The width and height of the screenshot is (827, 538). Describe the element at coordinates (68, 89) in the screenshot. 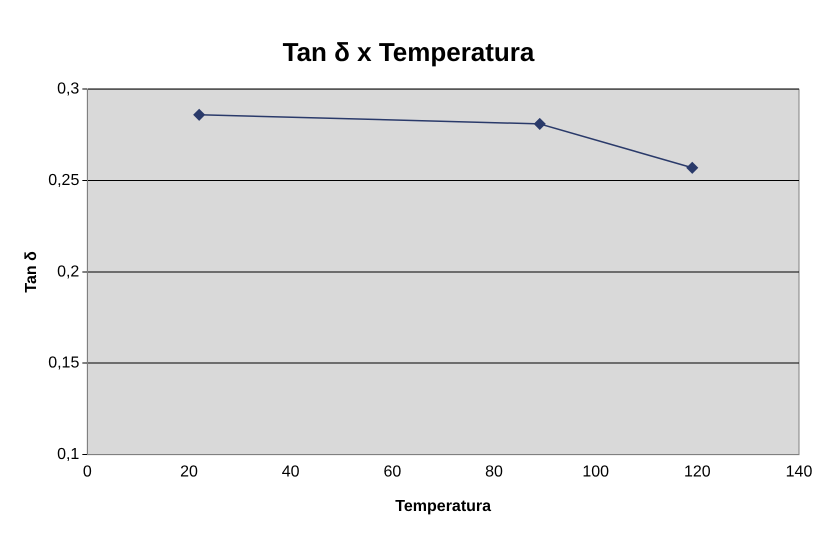

I see `y-tick-label: 0,3` at that location.